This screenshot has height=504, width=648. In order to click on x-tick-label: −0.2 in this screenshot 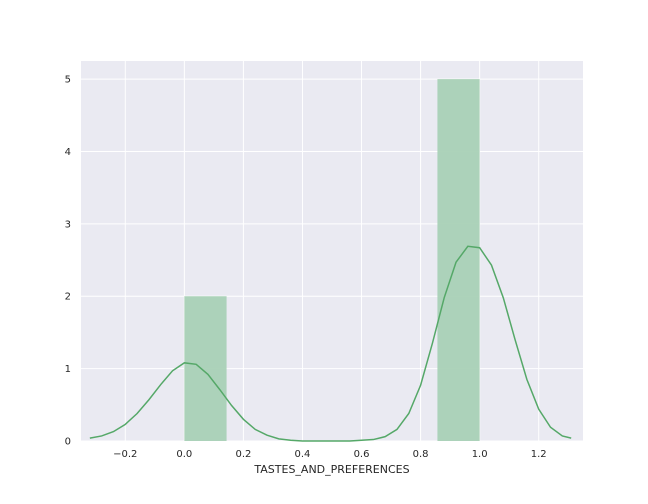, I will do `click(125, 454)`.